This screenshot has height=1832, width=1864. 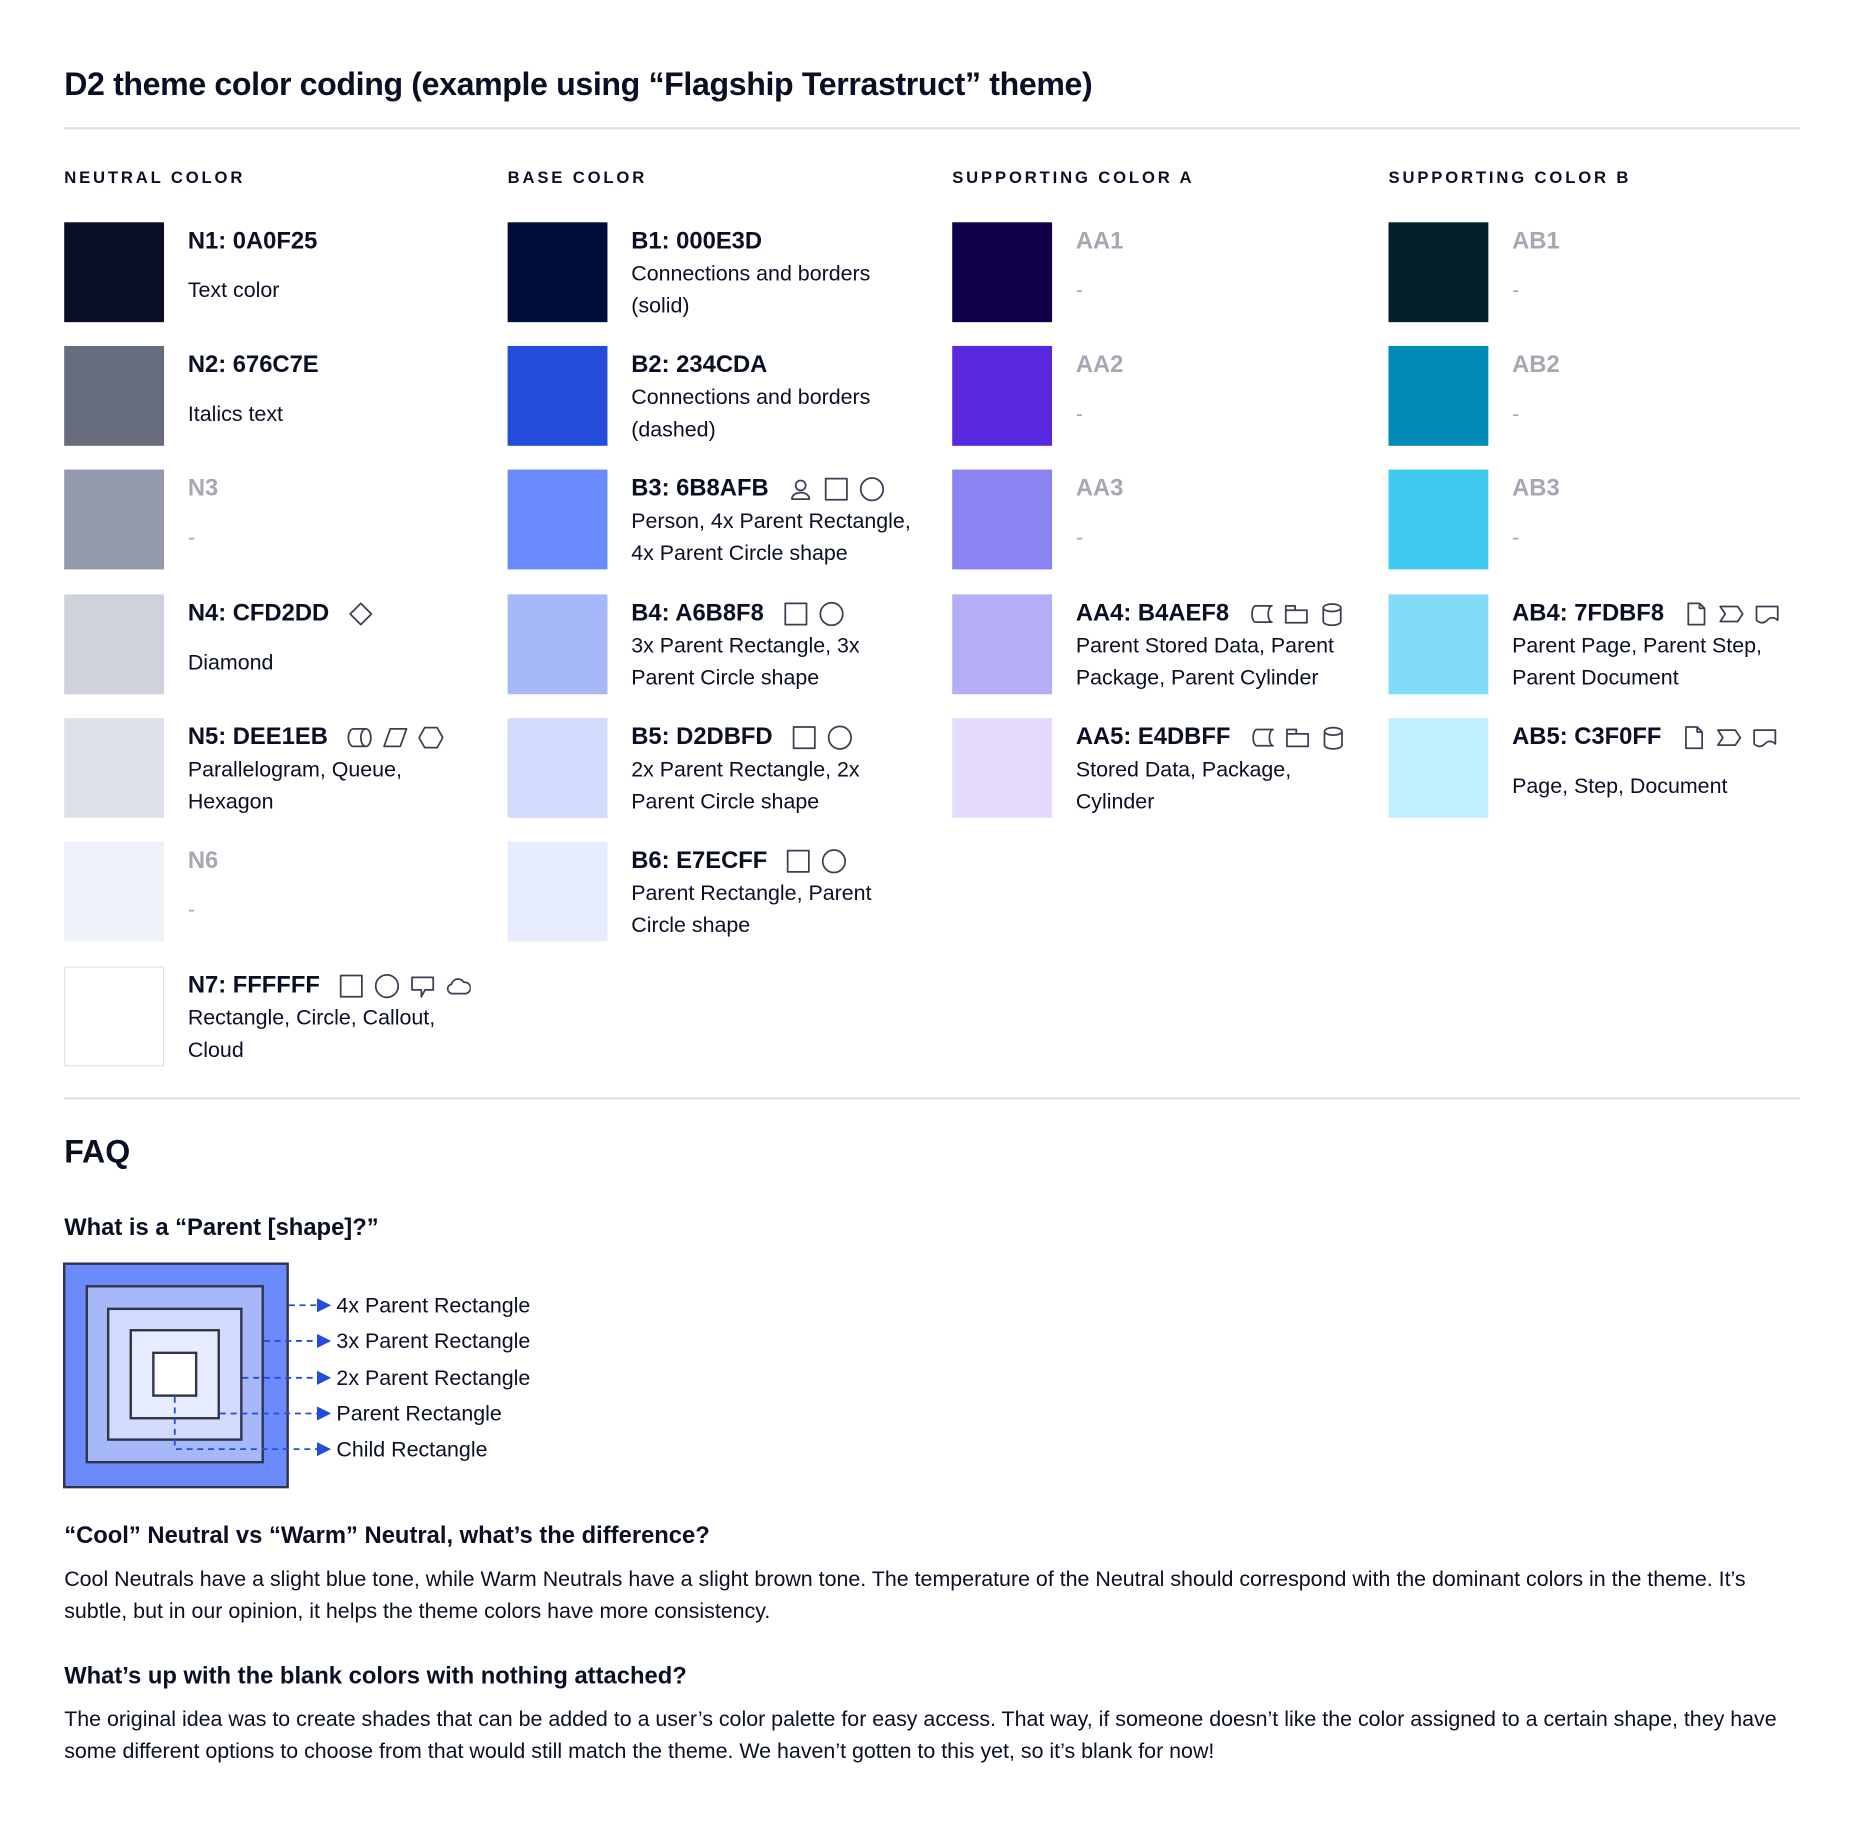 I want to click on color-label: N1: 0A0F25, so click(x=253, y=241).